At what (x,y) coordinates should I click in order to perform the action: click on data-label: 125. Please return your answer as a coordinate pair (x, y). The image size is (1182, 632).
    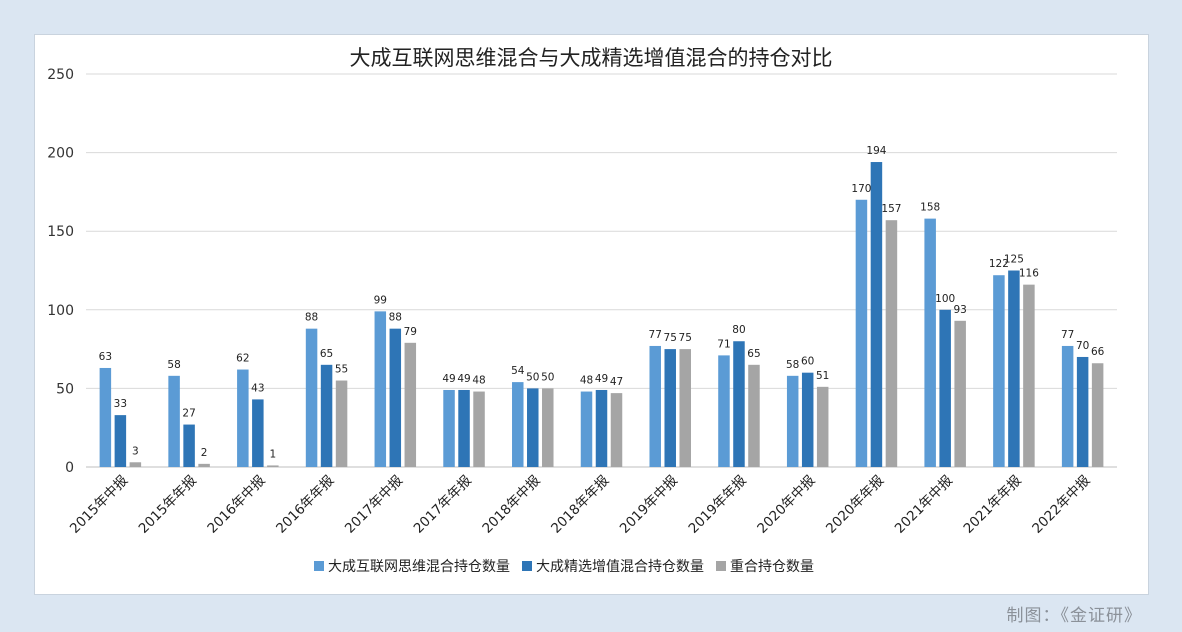
    Looking at the image, I should click on (1014, 260).